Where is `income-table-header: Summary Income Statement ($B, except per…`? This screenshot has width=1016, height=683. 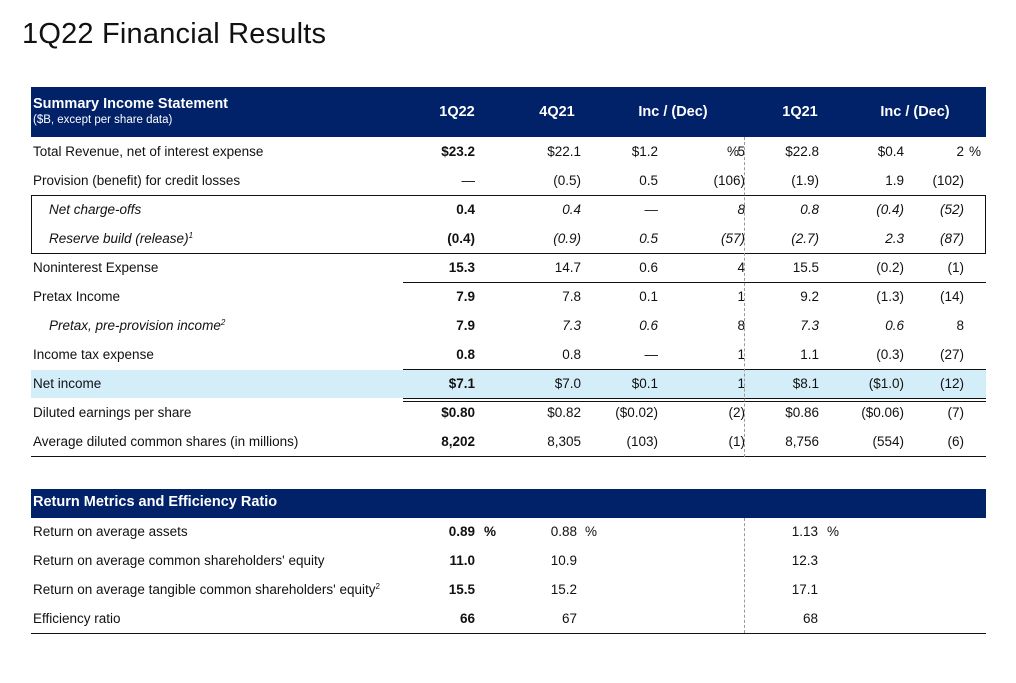
income-table-header: Summary Income Statement ($B, except per… is located at coordinates (508, 112).